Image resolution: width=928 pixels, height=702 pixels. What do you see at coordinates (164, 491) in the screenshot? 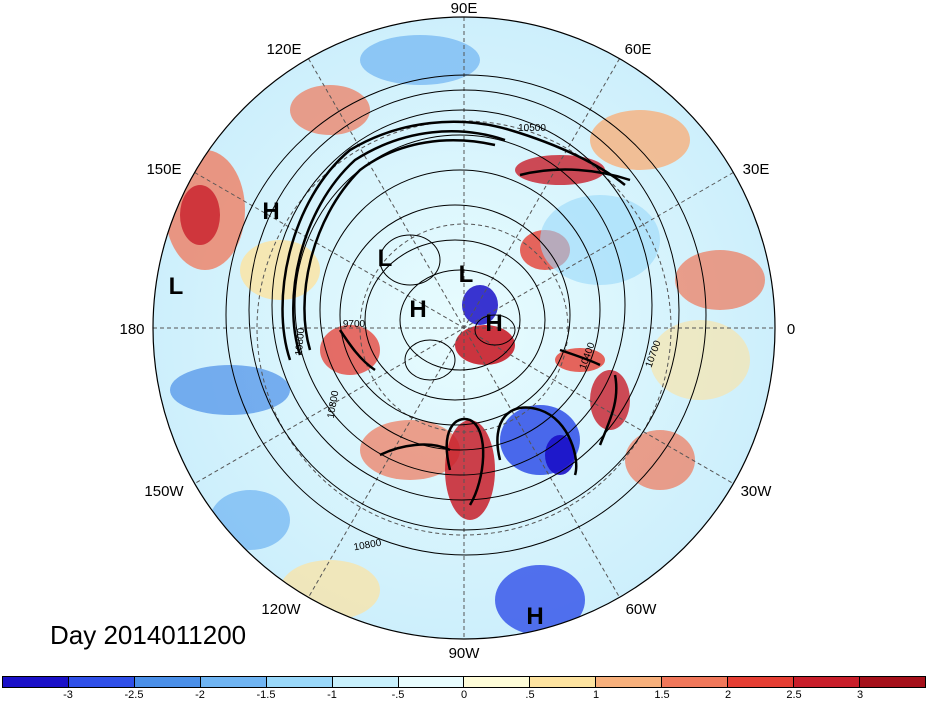
I see `longitude-label: 150W` at bounding box center [164, 491].